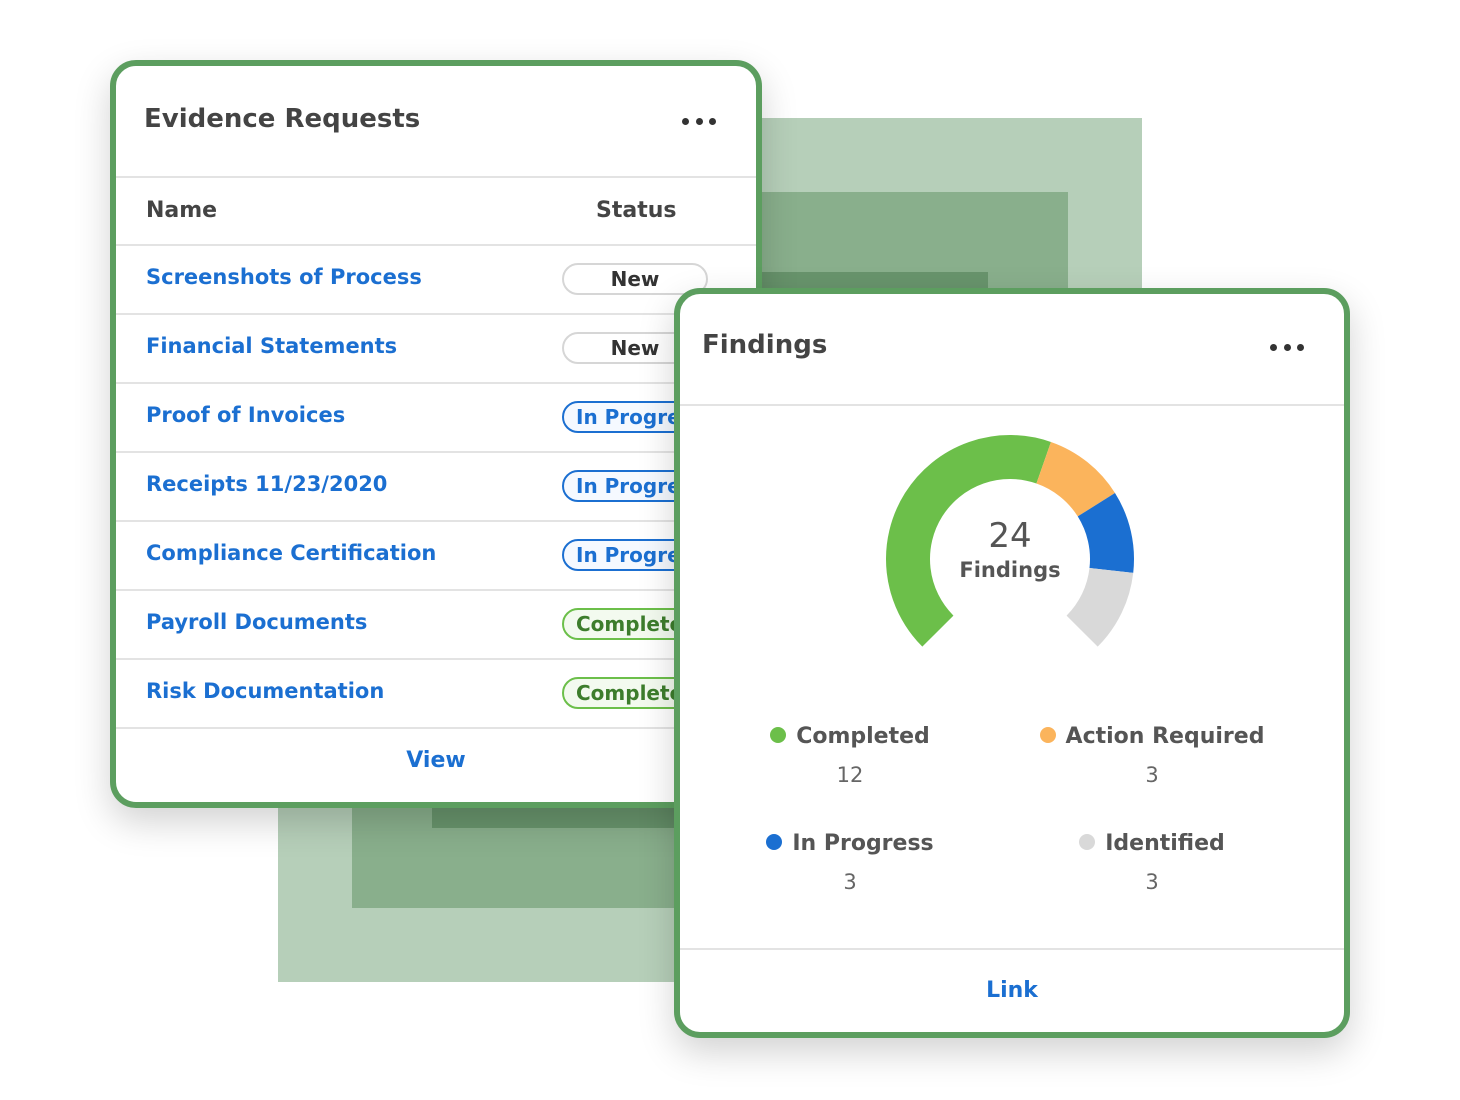  Describe the element at coordinates (436, 280) in the screenshot. I see `table-row: Screenshots of Process New` at that location.